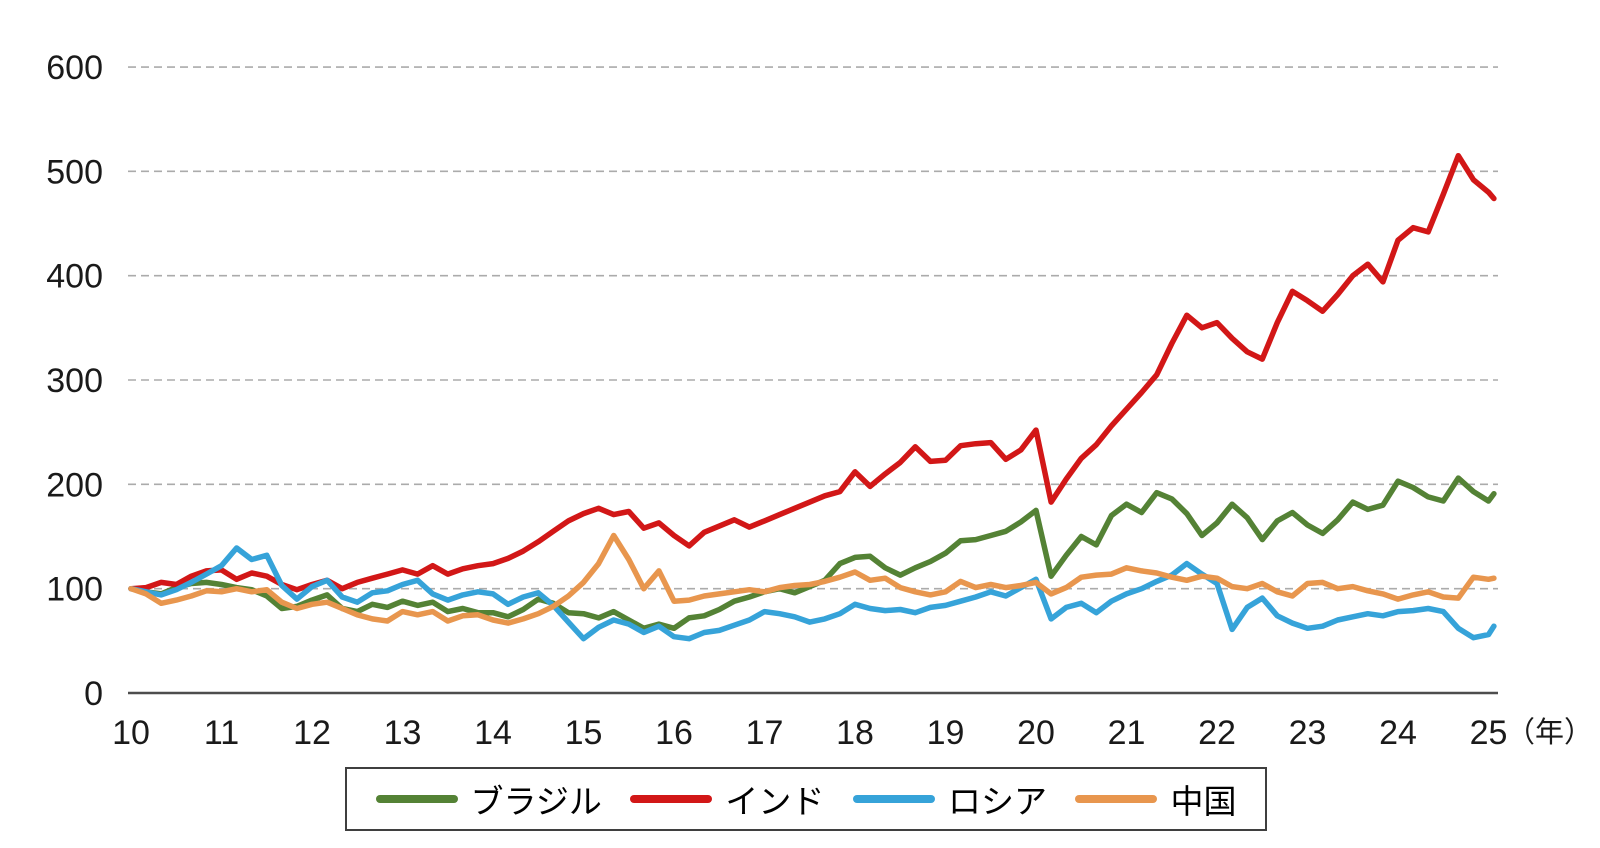 The height and width of the screenshot is (848, 1600). I want to click on x-axis-tick-label-25: 25, so click(1489, 733).